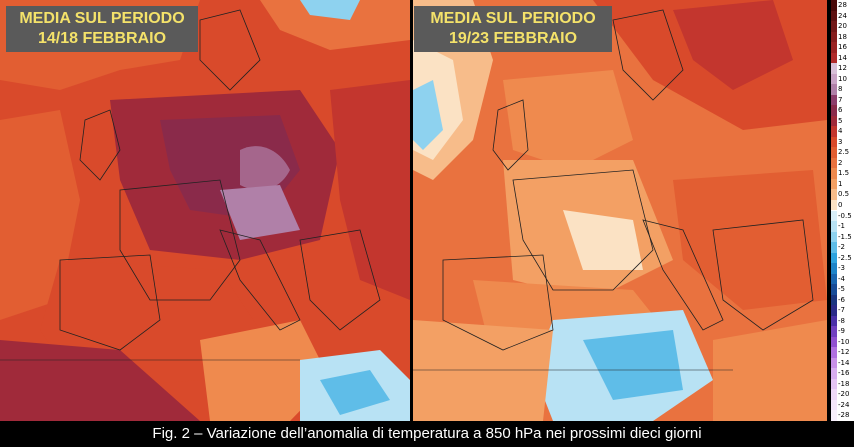 The width and height of the screenshot is (854, 447). I want to click on legend-entry: -6, so click(842, 300).